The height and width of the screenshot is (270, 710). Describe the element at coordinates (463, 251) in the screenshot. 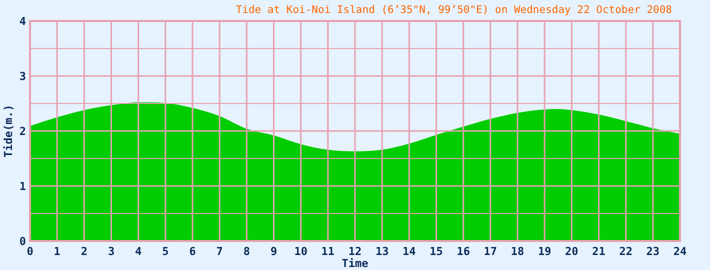

I see `x-tick-label: 16` at that location.